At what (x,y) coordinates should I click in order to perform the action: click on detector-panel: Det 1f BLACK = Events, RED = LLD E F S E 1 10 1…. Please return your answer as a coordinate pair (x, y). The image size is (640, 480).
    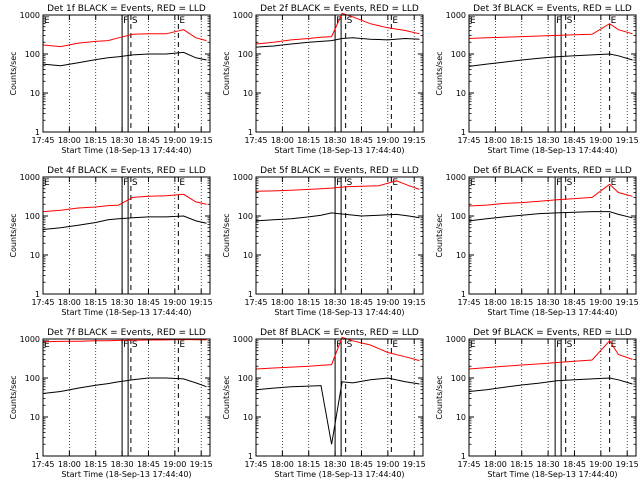
    Looking at the image, I should click on (111, 79).